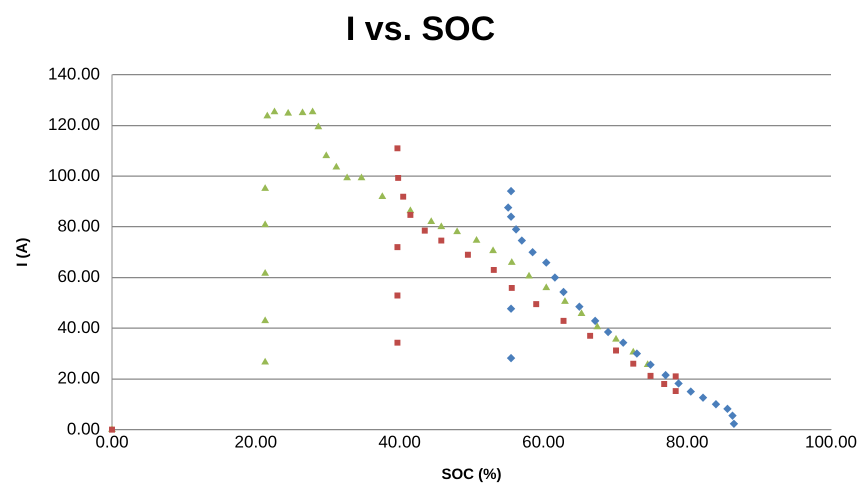  What do you see at coordinates (74, 124) in the screenshot?
I see `y-tick-label: 120.00` at bounding box center [74, 124].